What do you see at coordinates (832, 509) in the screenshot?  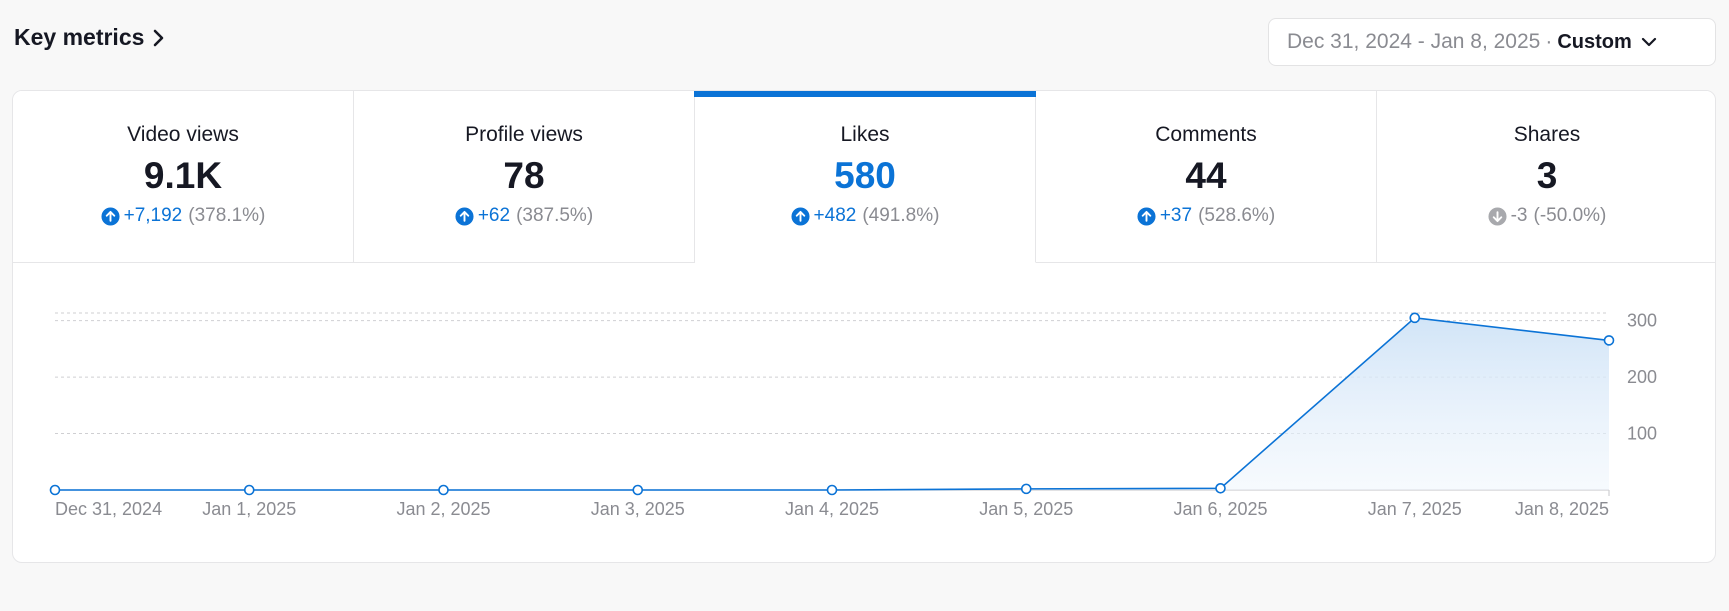 I see `x-tick-label: Jan 4, 2025` at bounding box center [832, 509].